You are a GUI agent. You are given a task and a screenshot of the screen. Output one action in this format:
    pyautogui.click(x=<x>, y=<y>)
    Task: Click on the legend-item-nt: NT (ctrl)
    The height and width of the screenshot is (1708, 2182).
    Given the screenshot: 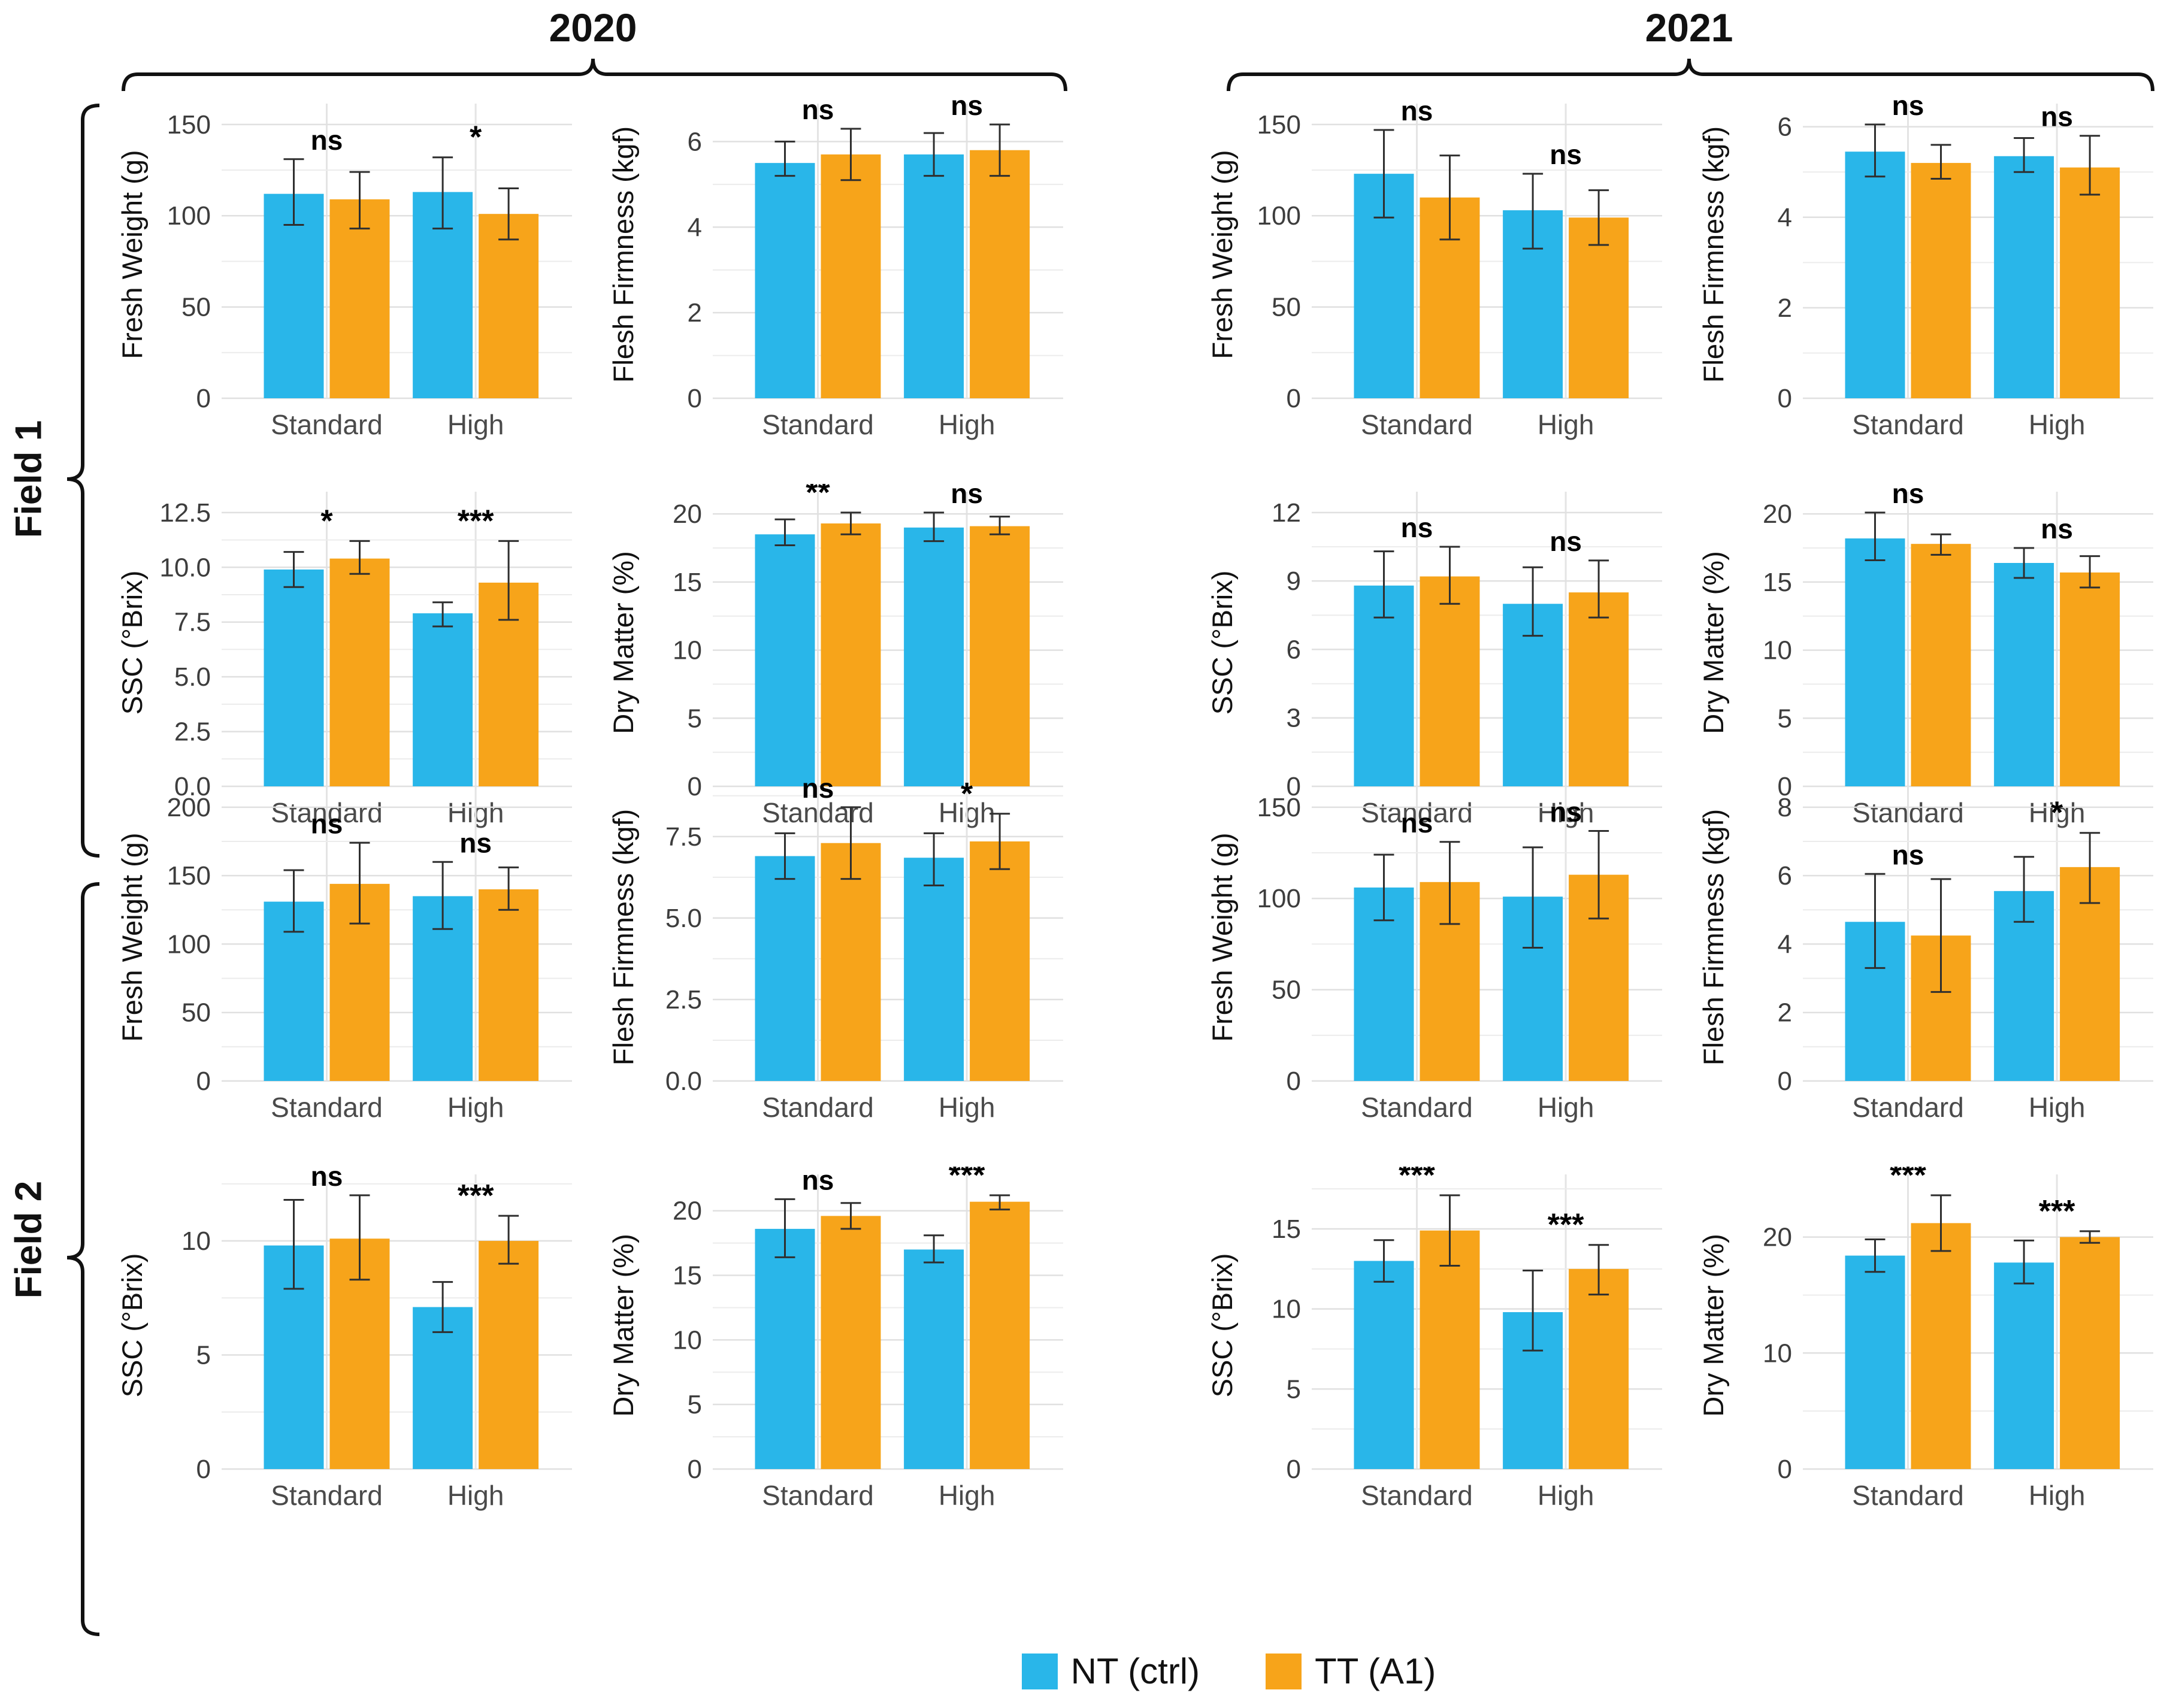 What is the action you would take?
    pyautogui.click(x=1110, y=1671)
    